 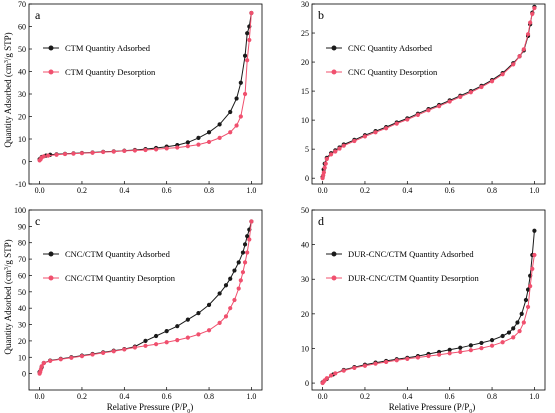 I want to click on y-tick-label: 50, so click(x=22, y=292).